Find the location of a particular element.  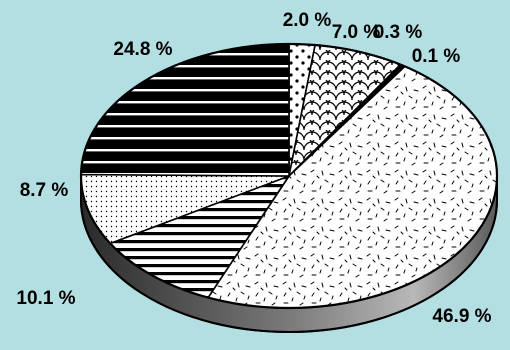

slice-label: 0.1 % is located at coordinates (436, 56).